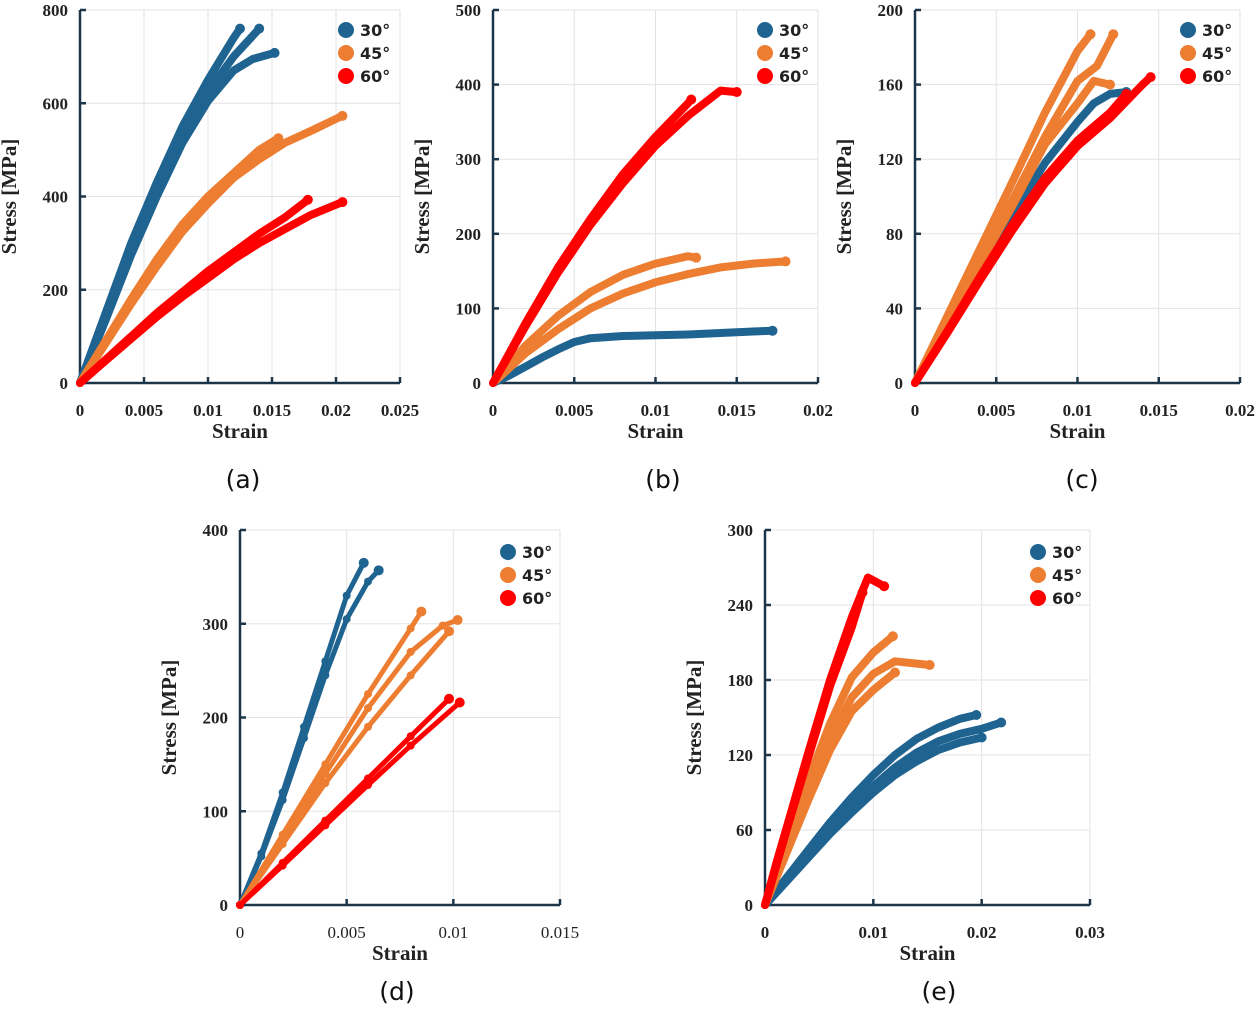  I want to click on y-tick-label: 500, so click(469, 10).